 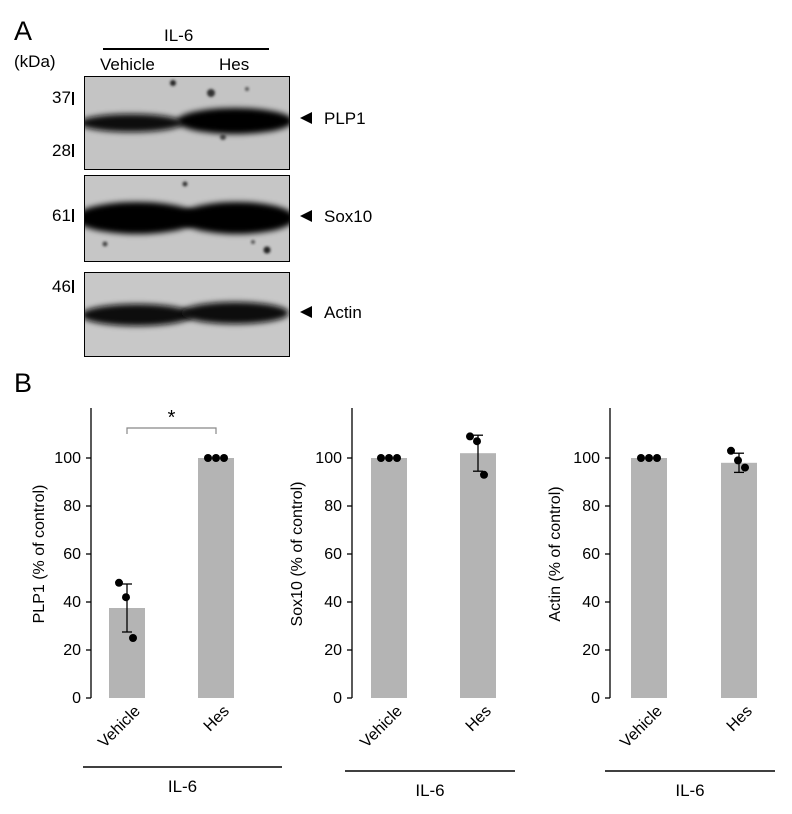 What do you see at coordinates (297, 554) in the screenshot?
I see `y-axis-label: Sox10 (% of control)` at bounding box center [297, 554].